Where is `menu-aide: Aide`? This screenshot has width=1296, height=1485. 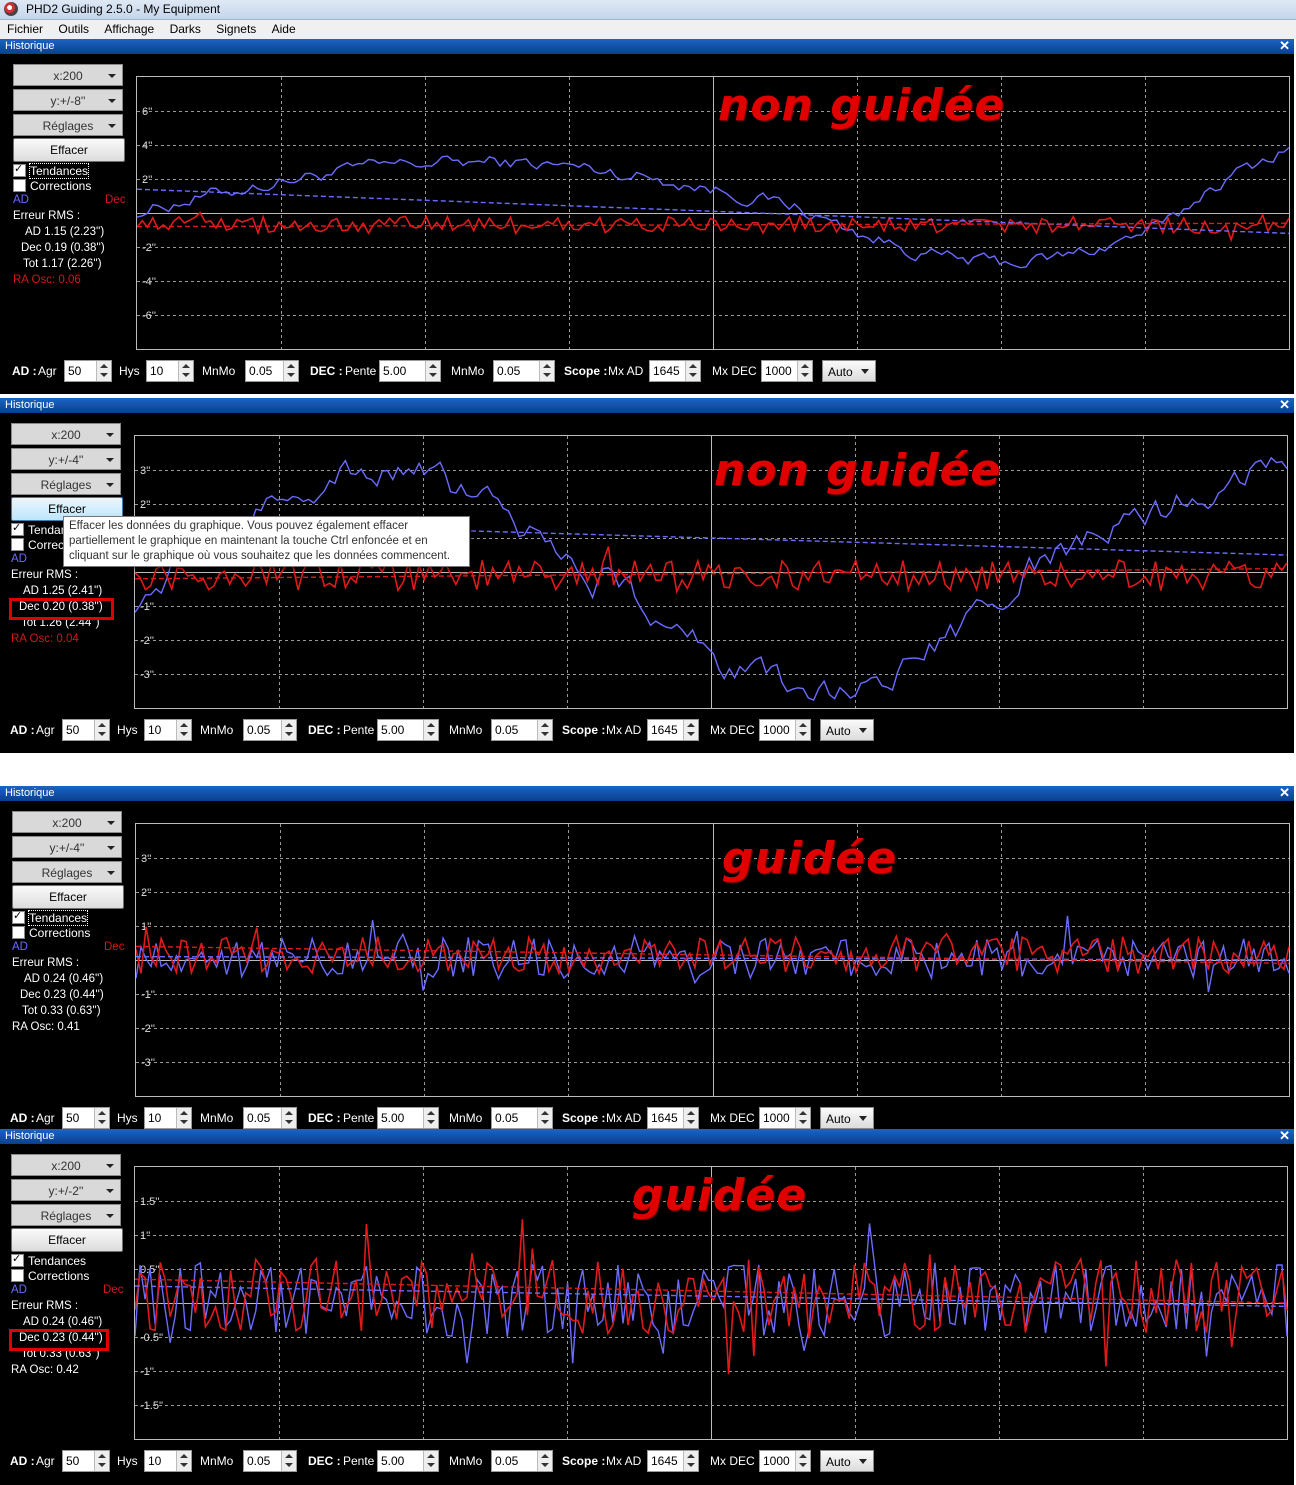
menu-aide: Aide is located at coordinates (283, 29).